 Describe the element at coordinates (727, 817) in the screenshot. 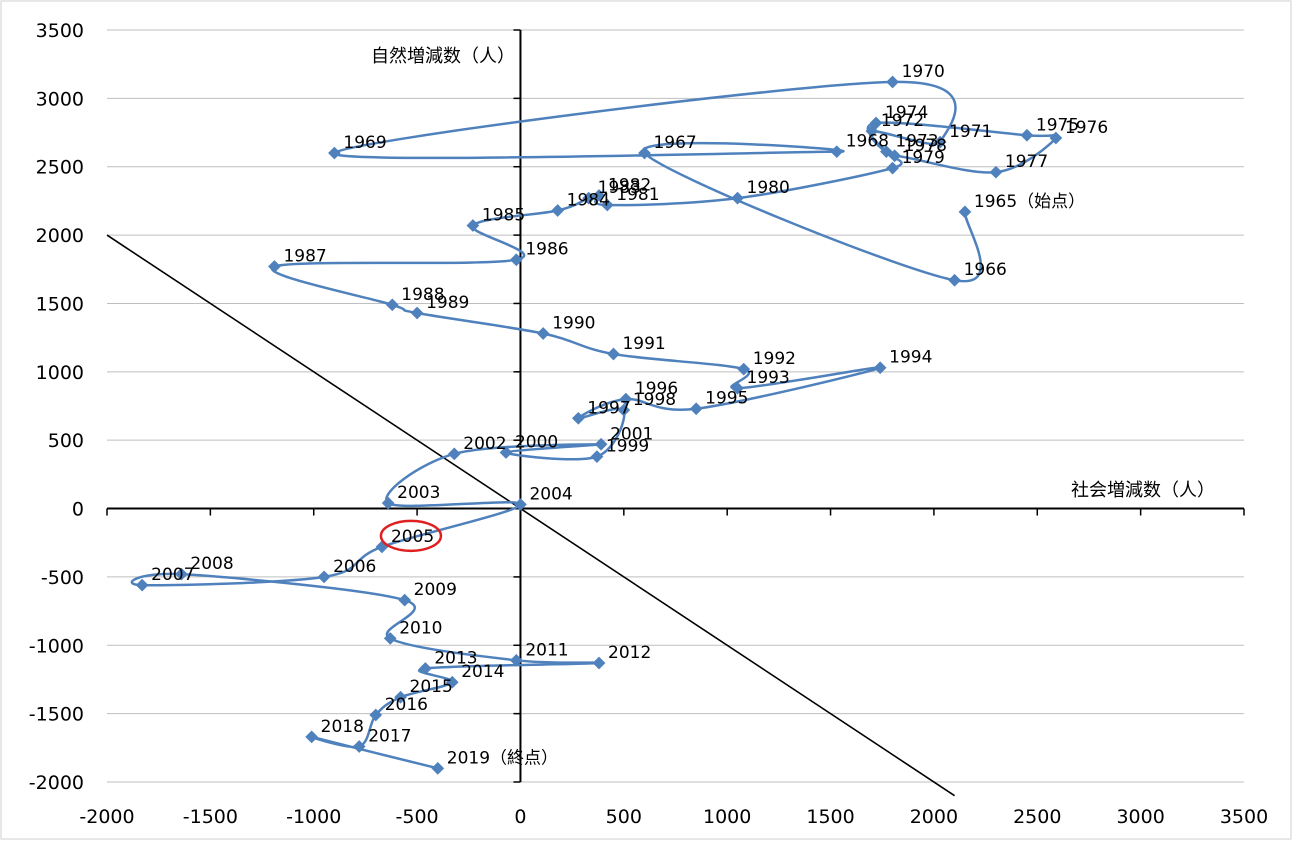

I see `x-tick-label: 1000` at that location.